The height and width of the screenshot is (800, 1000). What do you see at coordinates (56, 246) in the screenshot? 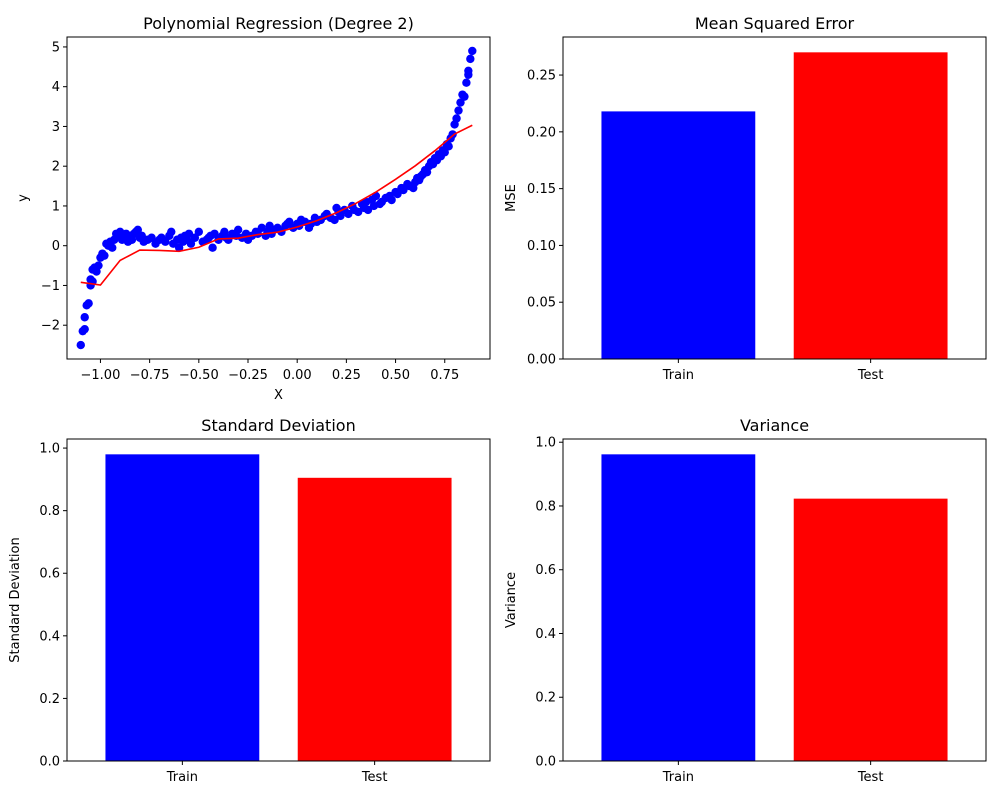
I see `y-tick-label: 0` at bounding box center [56, 246].